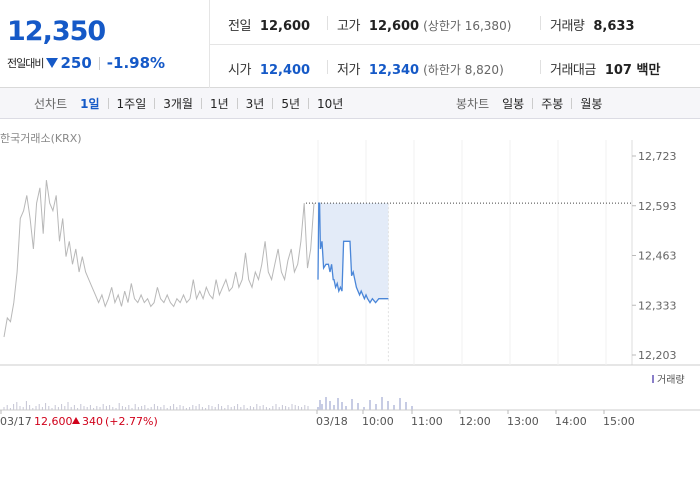 The image size is (700, 490). What do you see at coordinates (657, 156) in the screenshot?
I see `y-tick-label: 12,723` at bounding box center [657, 156].